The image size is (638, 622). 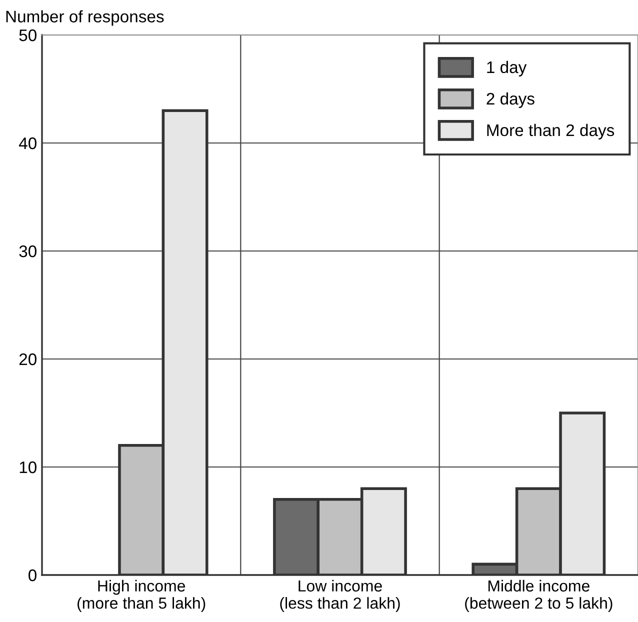 What do you see at coordinates (27, 35) in the screenshot?
I see `y-tick-label: 50` at bounding box center [27, 35].